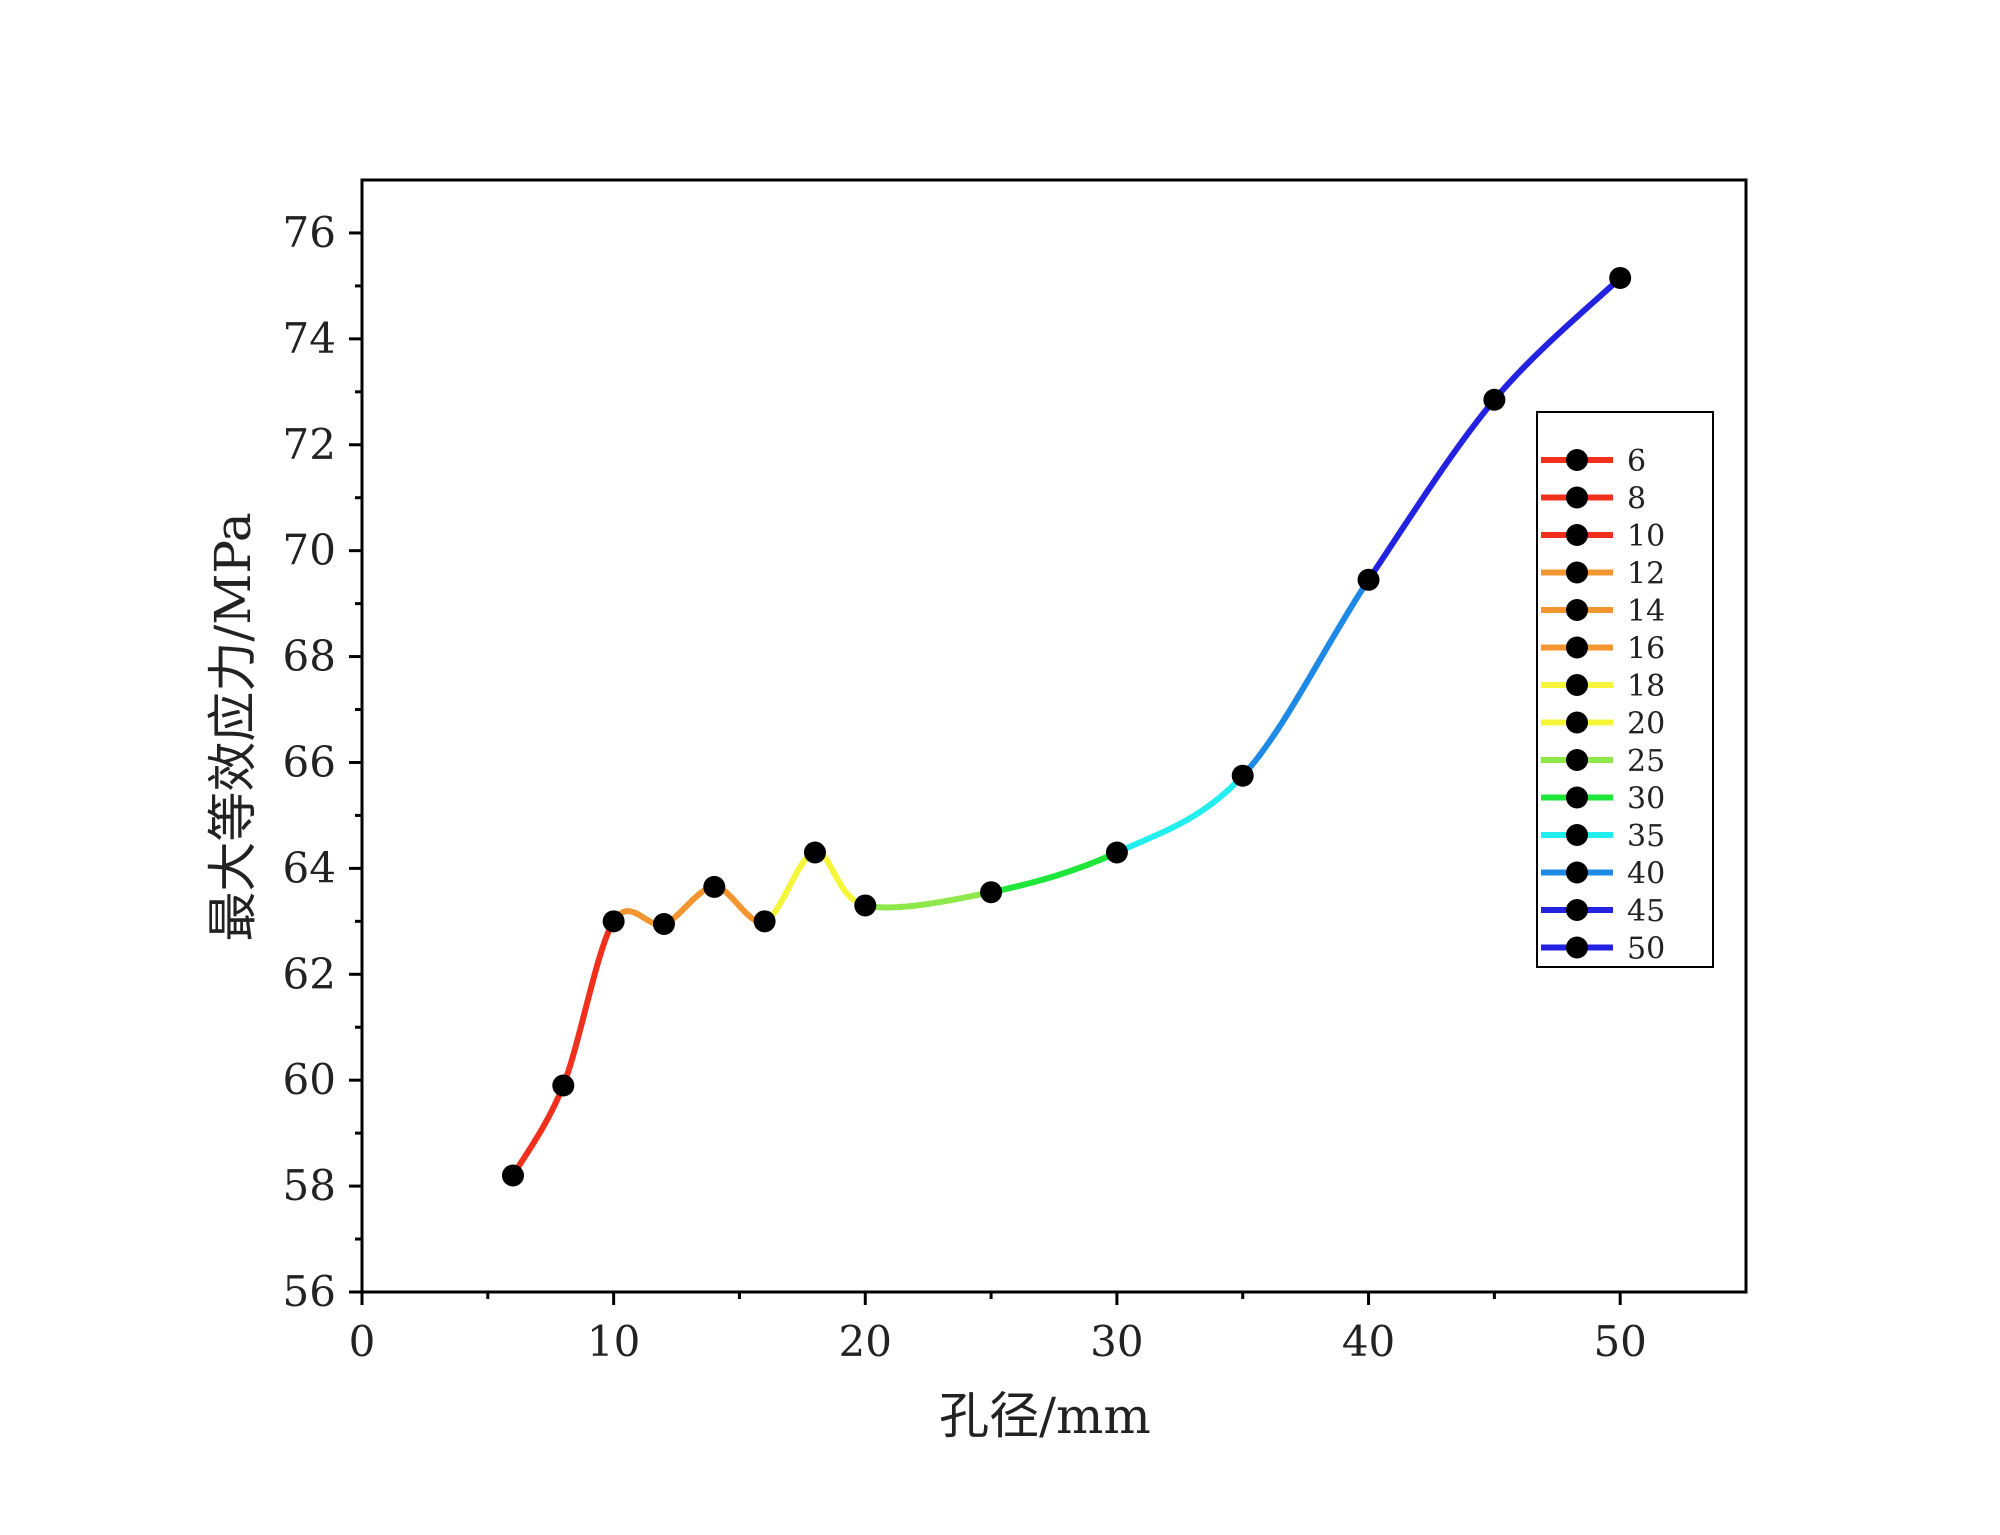 Image resolution: width=2000 pixels, height=1535 pixels. Describe the element at coordinates (1619, 1341) in the screenshot. I see `x-tick-label: 50` at that location.